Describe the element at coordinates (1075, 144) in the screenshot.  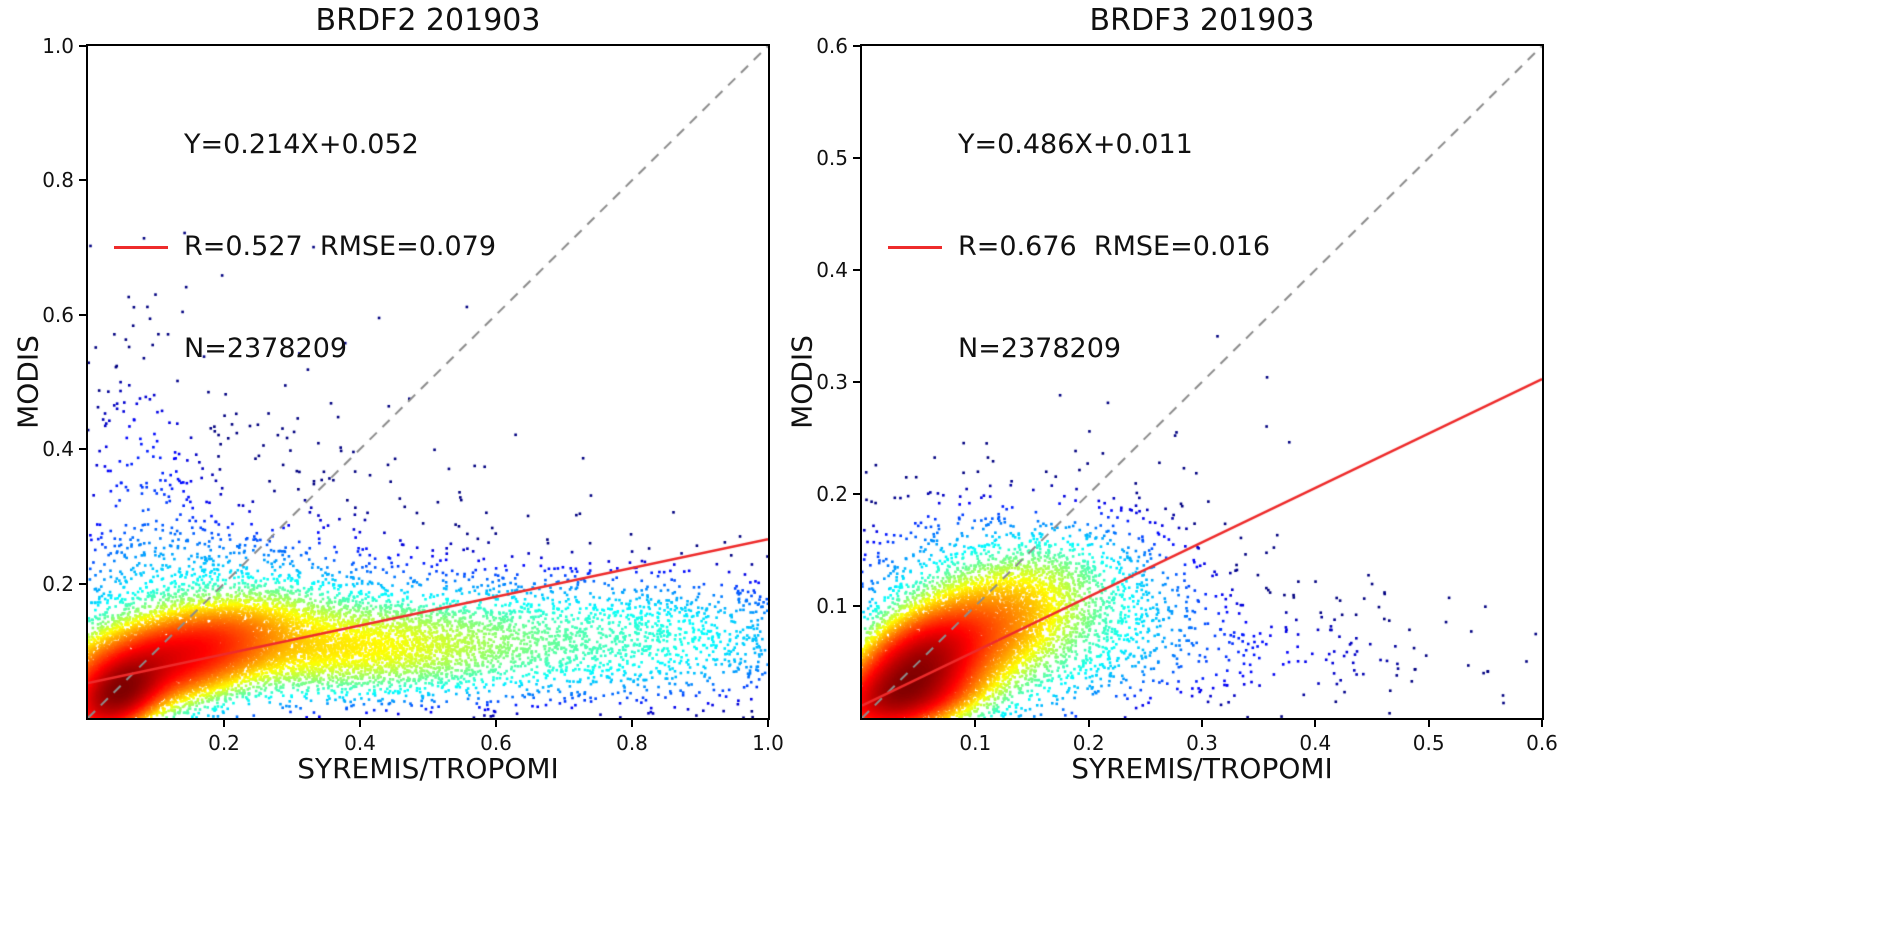
I see `fit-equation: Y=0.486X+0.011` at that location.